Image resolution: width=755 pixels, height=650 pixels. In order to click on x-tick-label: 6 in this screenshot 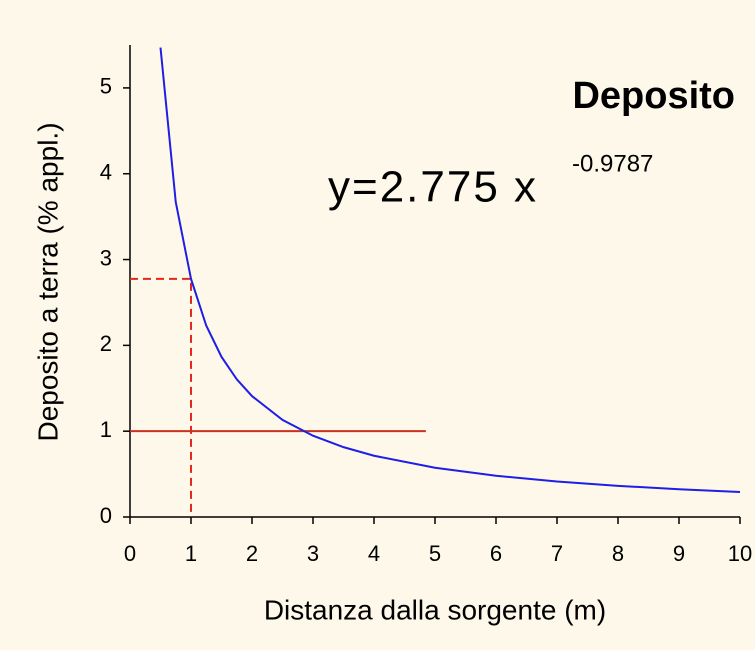, I will do `click(496, 553)`.